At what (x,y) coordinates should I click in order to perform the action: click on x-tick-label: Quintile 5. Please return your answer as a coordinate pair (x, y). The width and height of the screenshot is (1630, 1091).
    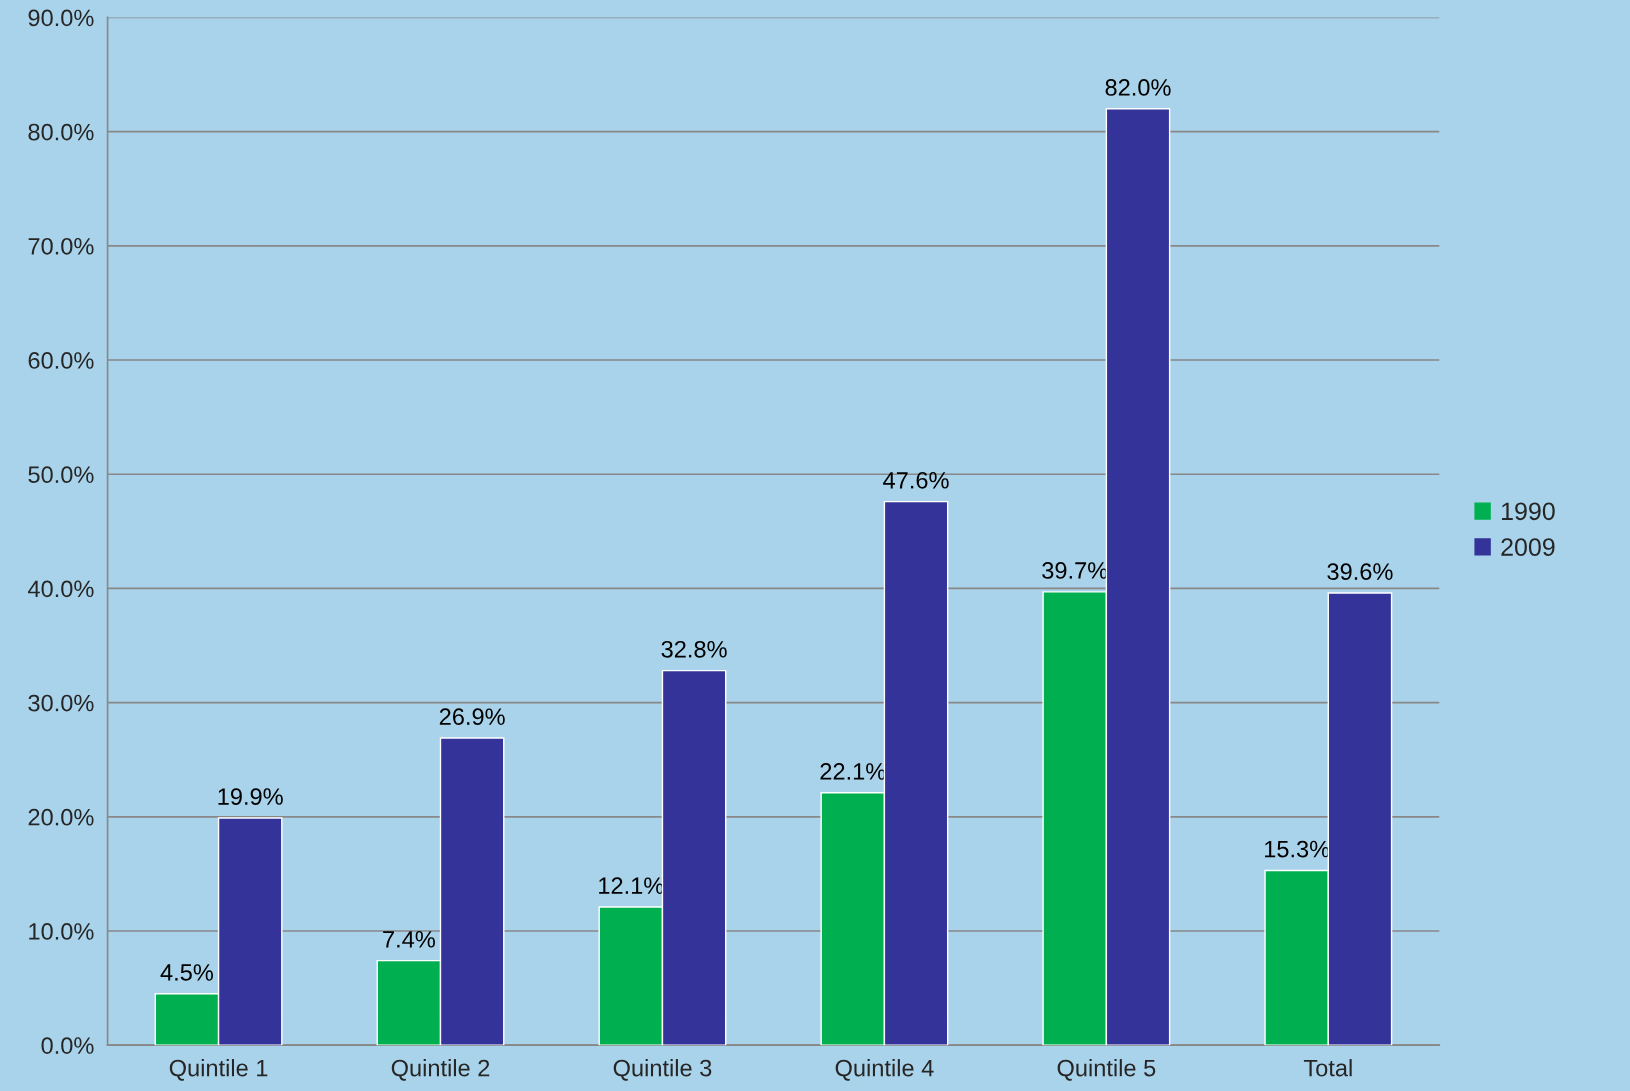
    Looking at the image, I should click on (1106, 1070).